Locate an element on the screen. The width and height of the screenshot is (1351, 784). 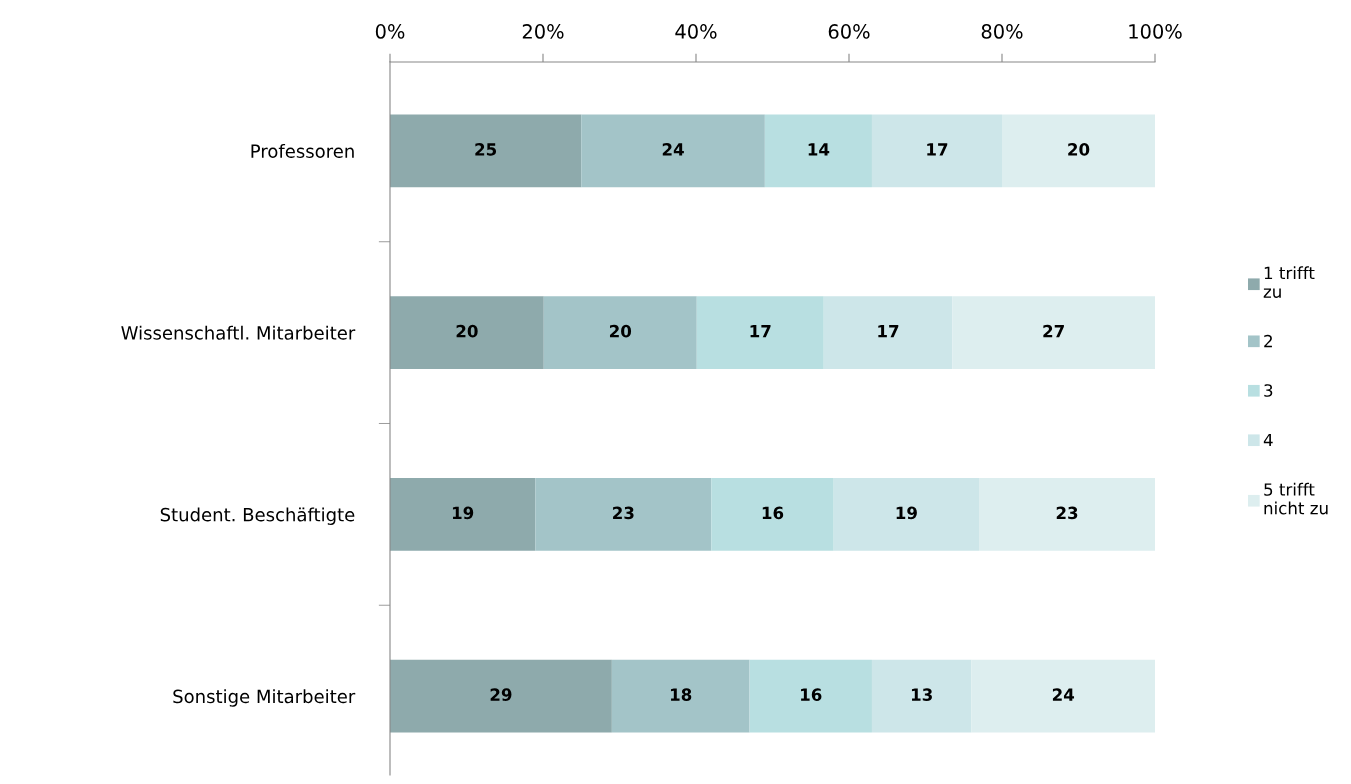
y-tick-label: Wissenschaftl. Mitarbeiter is located at coordinates (238, 332).